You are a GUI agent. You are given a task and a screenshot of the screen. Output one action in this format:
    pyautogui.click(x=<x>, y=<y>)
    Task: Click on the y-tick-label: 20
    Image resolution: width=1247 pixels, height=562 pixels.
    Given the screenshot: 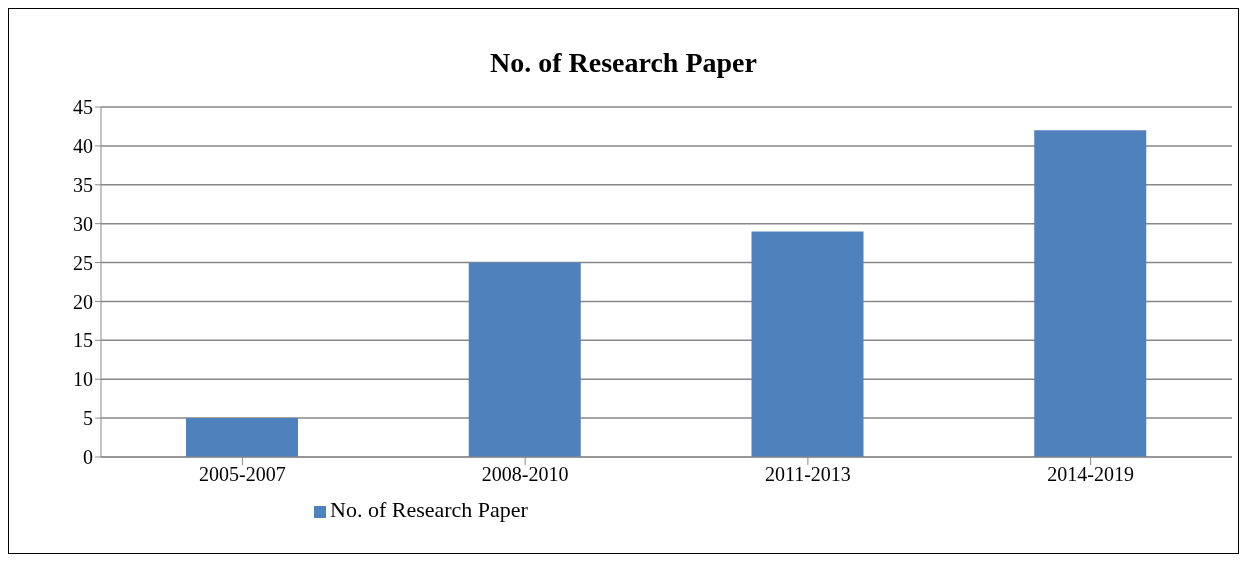 What is the action you would take?
    pyautogui.click(x=83, y=301)
    